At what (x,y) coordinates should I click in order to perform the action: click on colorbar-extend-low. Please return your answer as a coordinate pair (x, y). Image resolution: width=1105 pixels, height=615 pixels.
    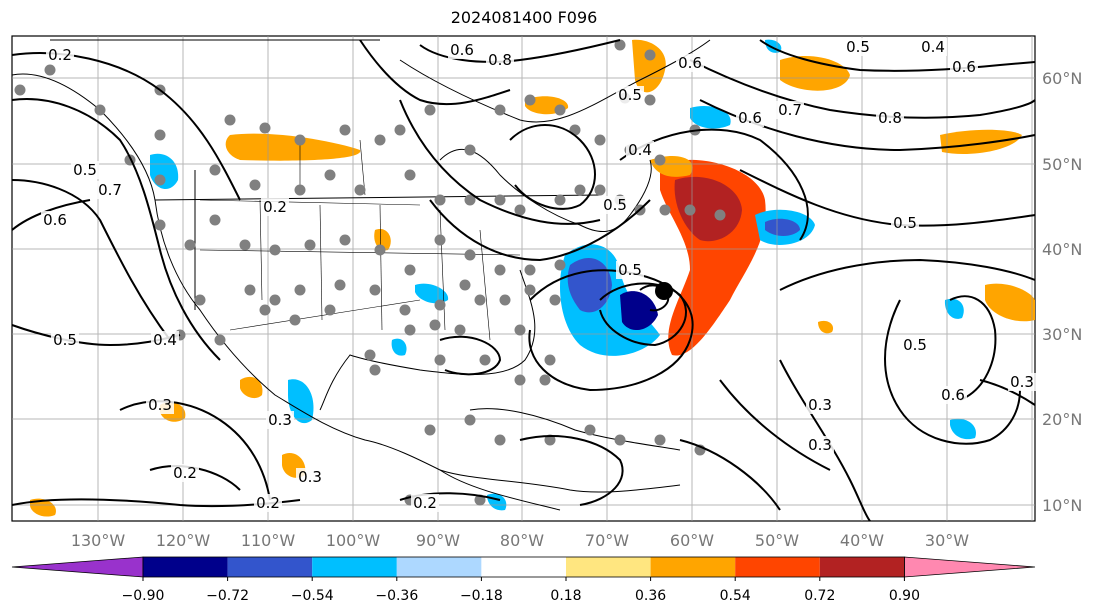
    Looking at the image, I should click on (77, 567).